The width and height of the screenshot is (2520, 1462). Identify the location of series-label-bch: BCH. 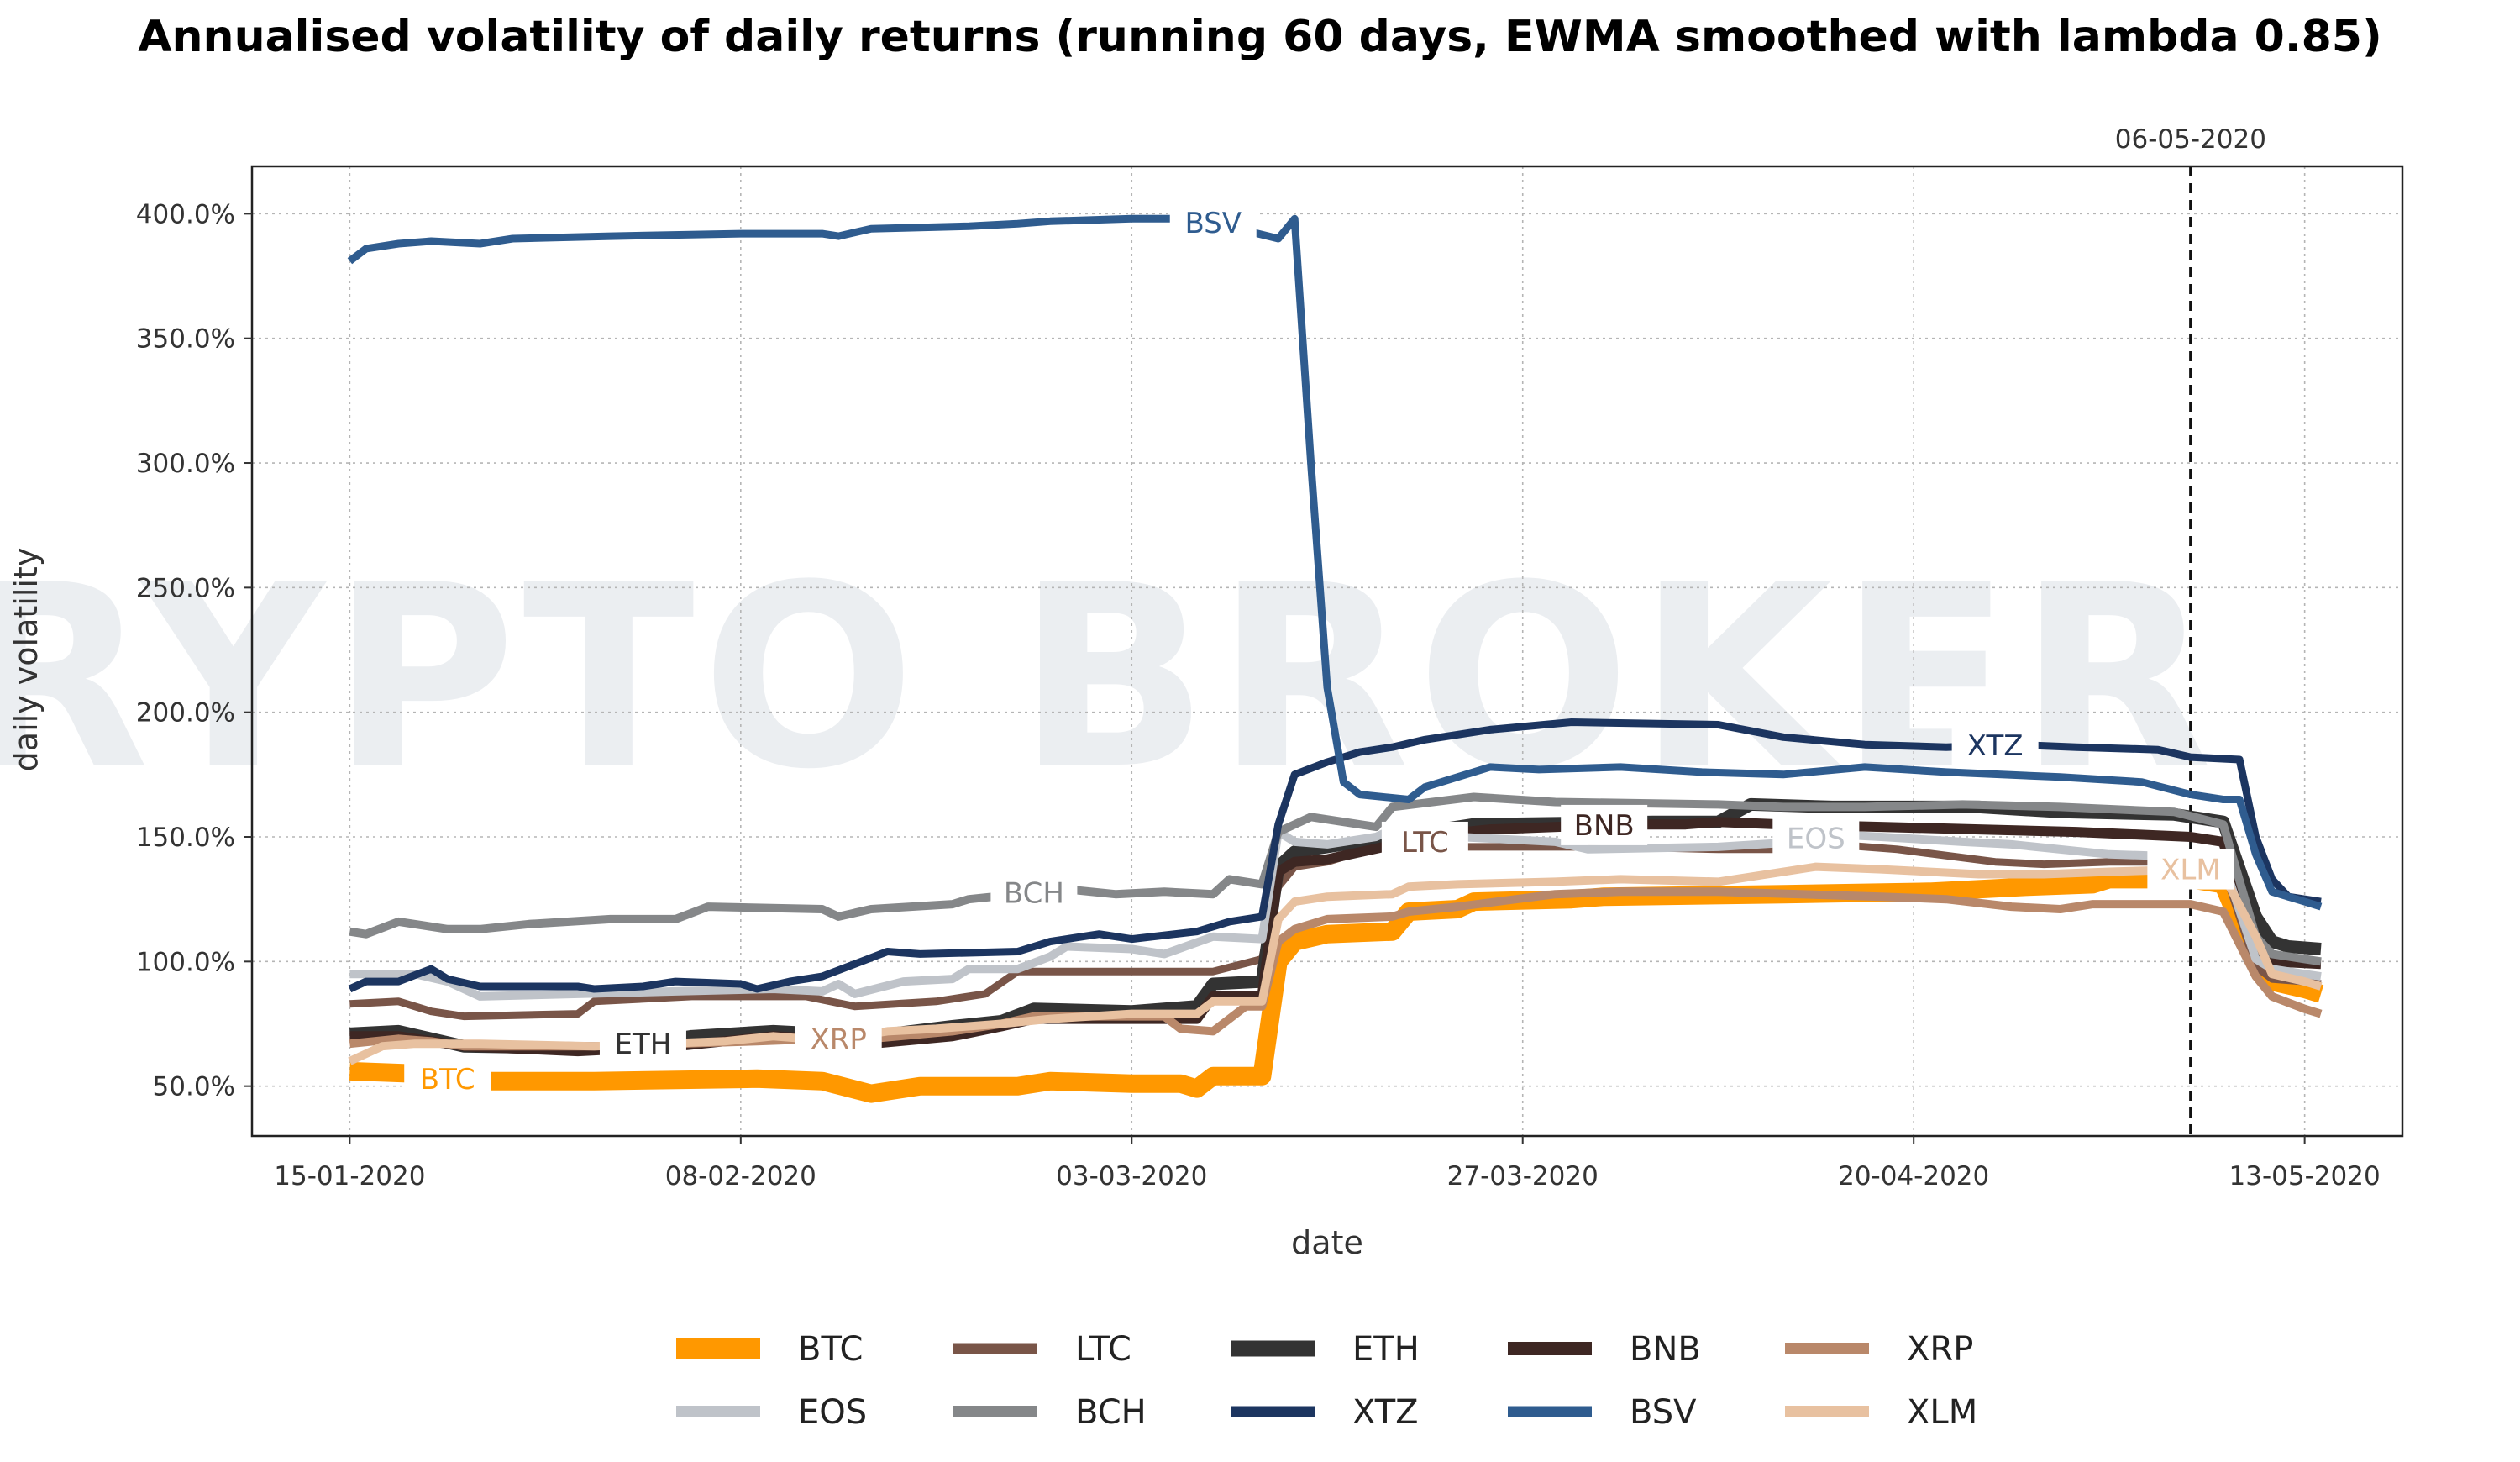
(1034, 893).